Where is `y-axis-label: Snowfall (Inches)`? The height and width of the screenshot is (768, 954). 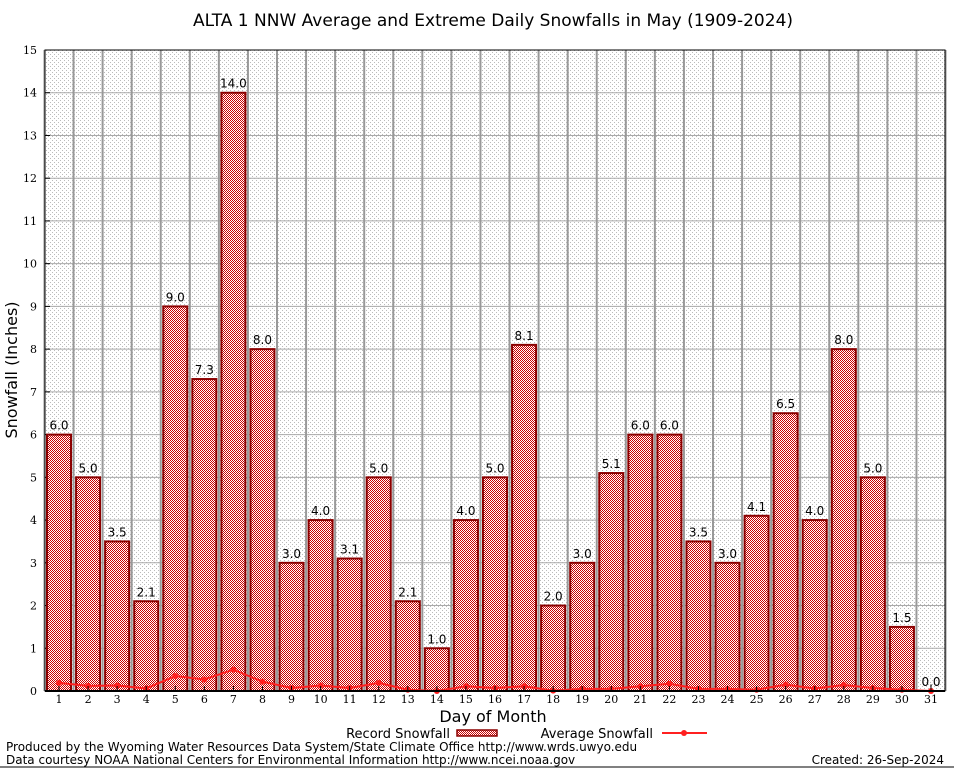
y-axis-label: Snowfall (Inches) is located at coordinates (11, 369).